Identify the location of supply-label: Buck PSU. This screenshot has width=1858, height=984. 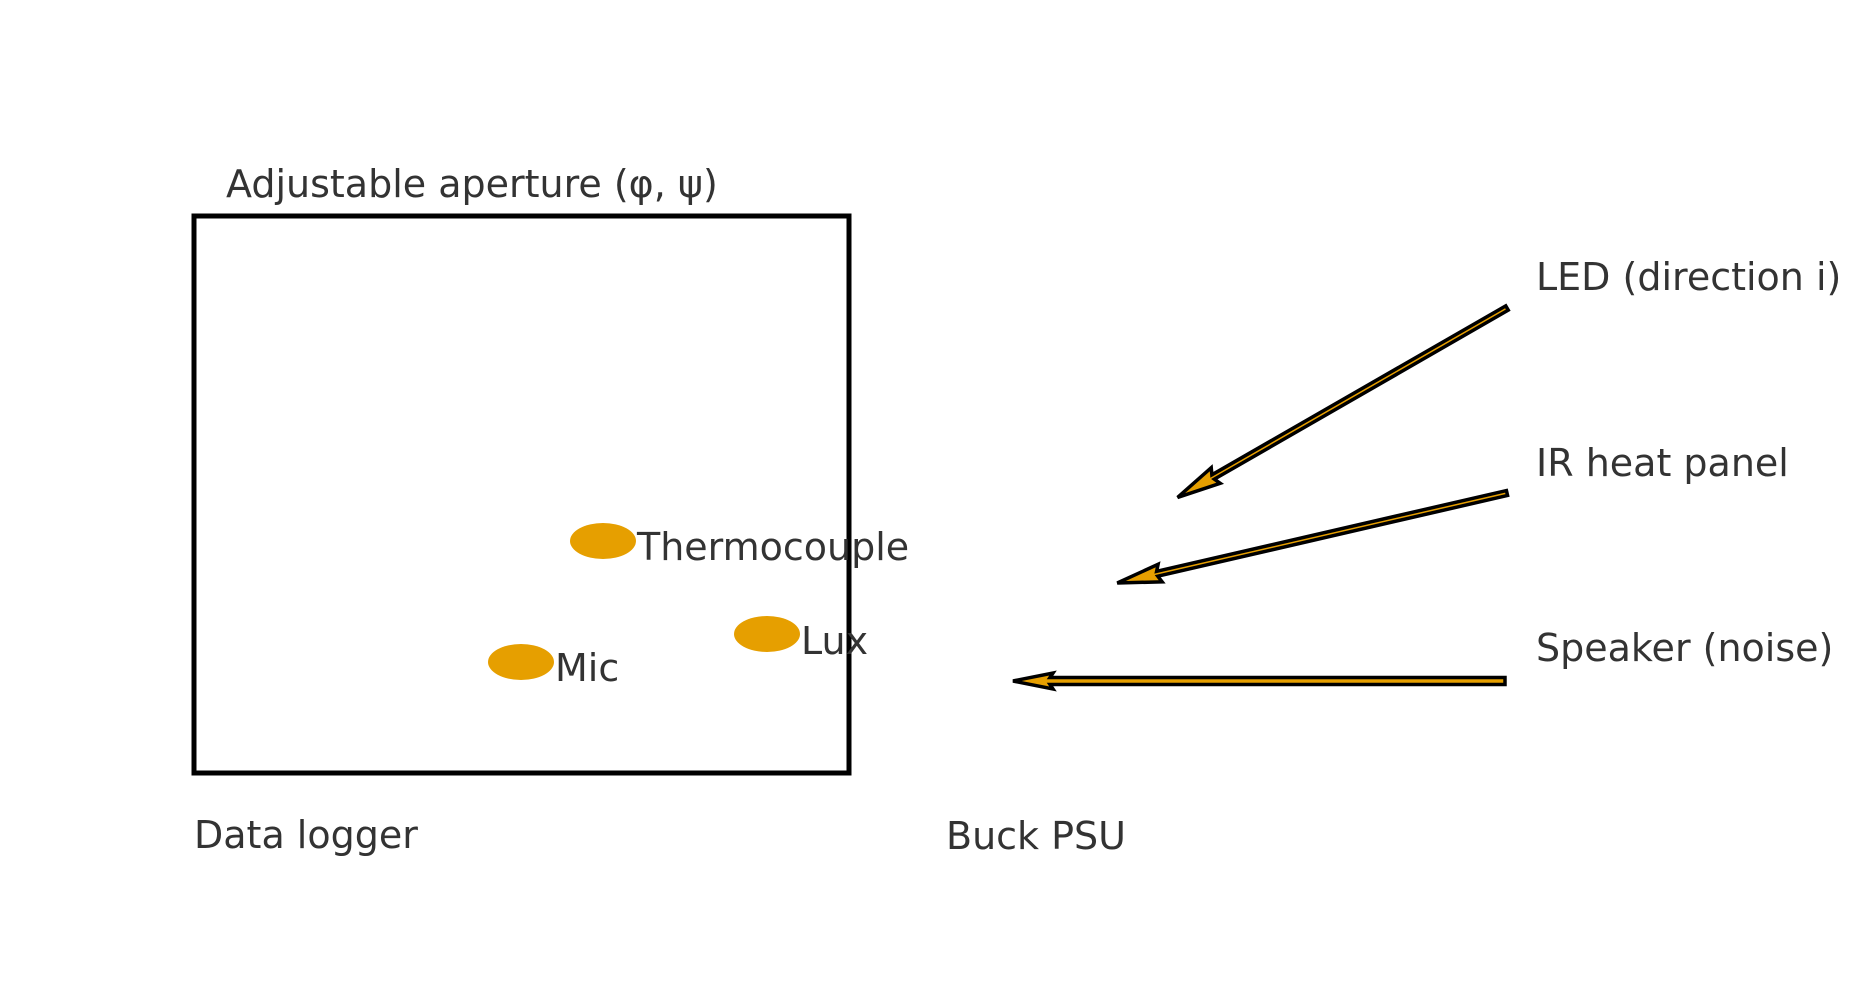
(1036, 836).